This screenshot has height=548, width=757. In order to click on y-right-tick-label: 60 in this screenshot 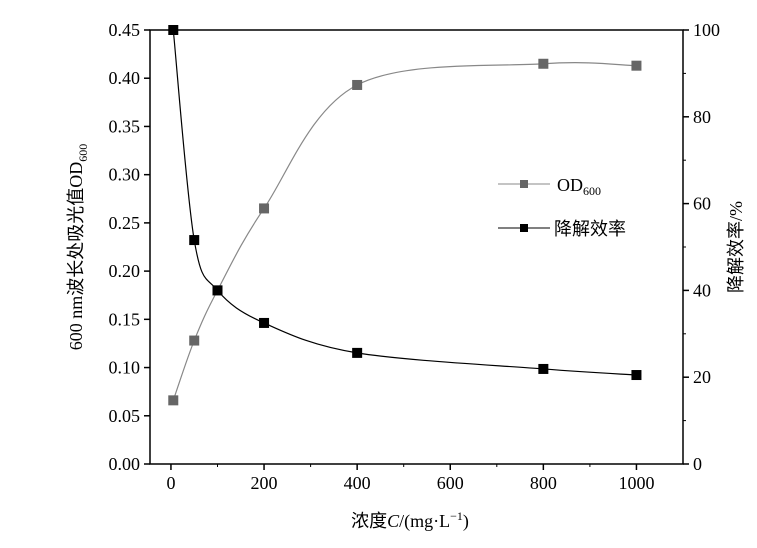, I will do `click(702, 204)`.